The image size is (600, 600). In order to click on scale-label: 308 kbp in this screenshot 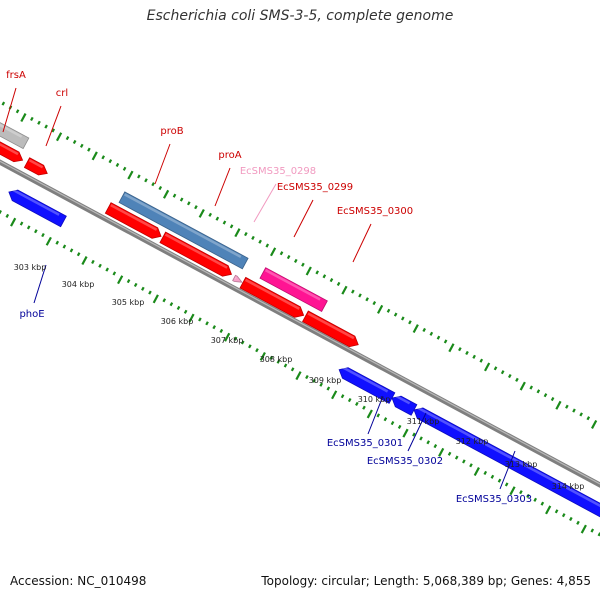, I will do `click(276, 359)`.